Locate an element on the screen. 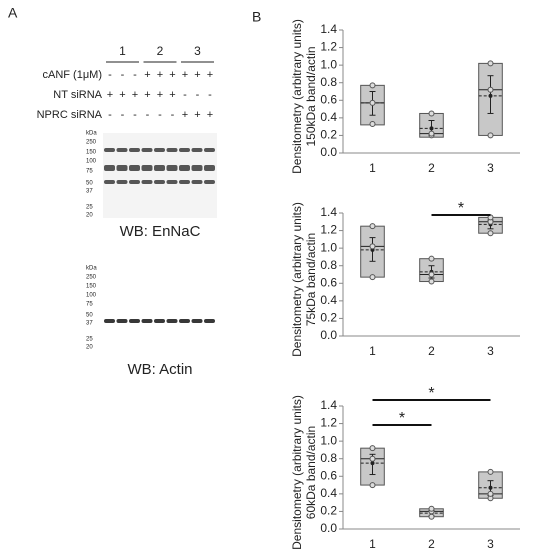 The height and width of the screenshot is (550, 536). y-axis-label: 75kDa band/actin is located at coordinates (311, 279).